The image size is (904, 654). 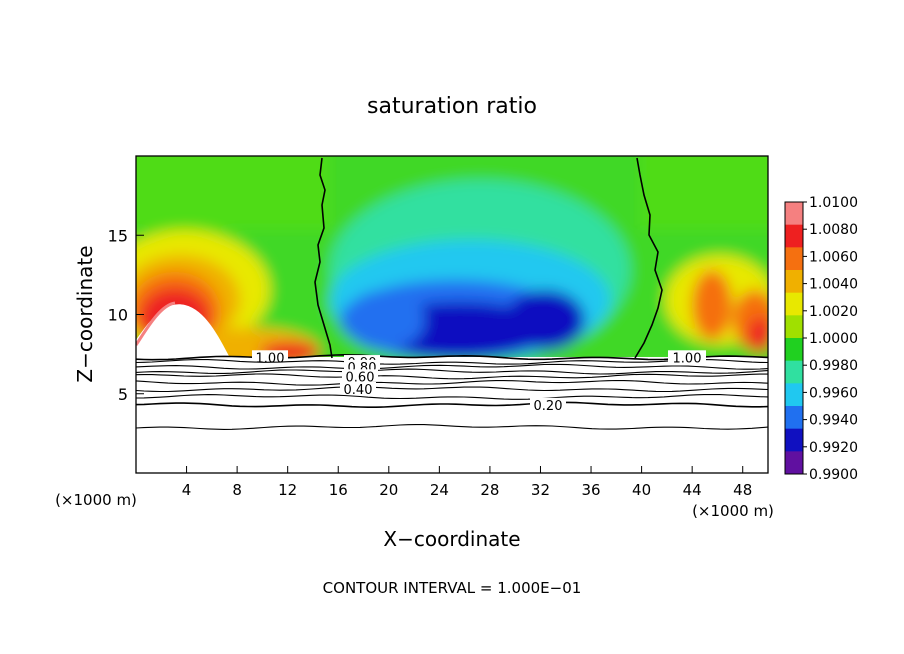 What do you see at coordinates (123, 394) in the screenshot?
I see `y-tick-label: 5` at bounding box center [123, 394].